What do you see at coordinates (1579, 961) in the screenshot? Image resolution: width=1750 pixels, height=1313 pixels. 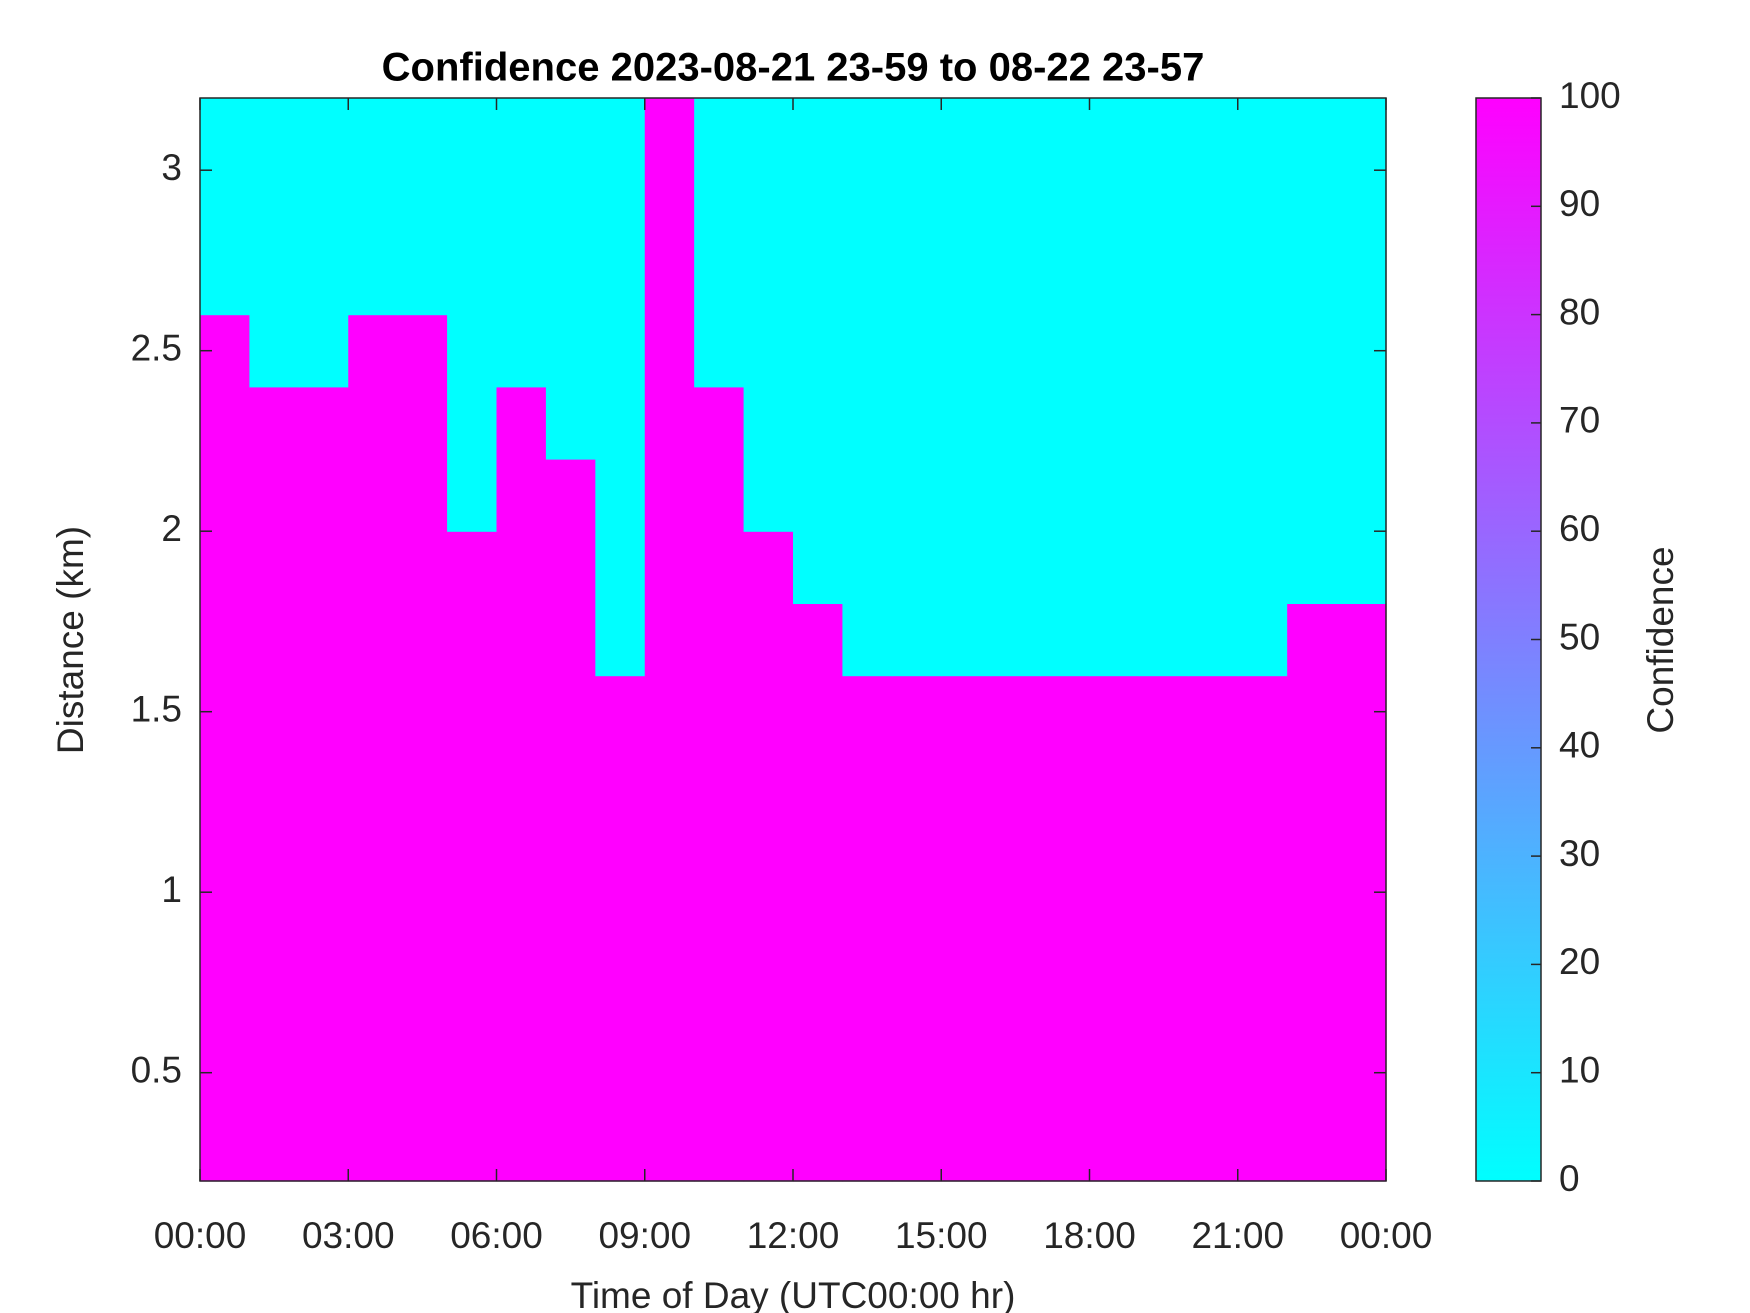 I see `colorbar-tick-label: 20` at bounding box center [1579, 961].